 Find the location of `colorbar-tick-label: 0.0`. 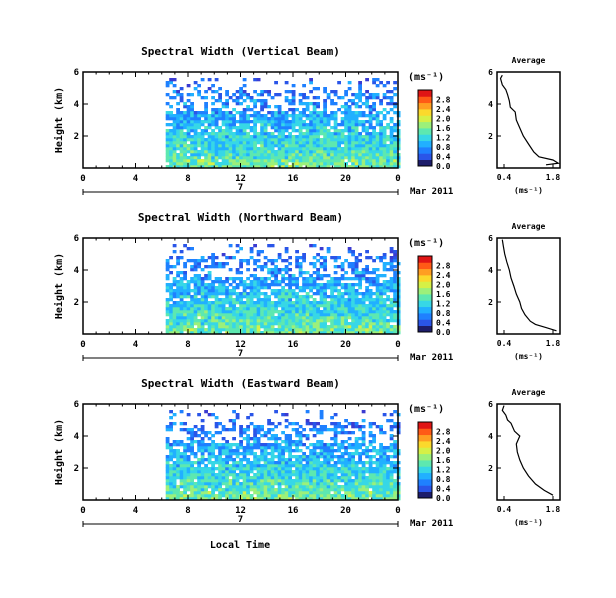

colorbar-tick-label: 0.0 is located at coordinates (443, 498).